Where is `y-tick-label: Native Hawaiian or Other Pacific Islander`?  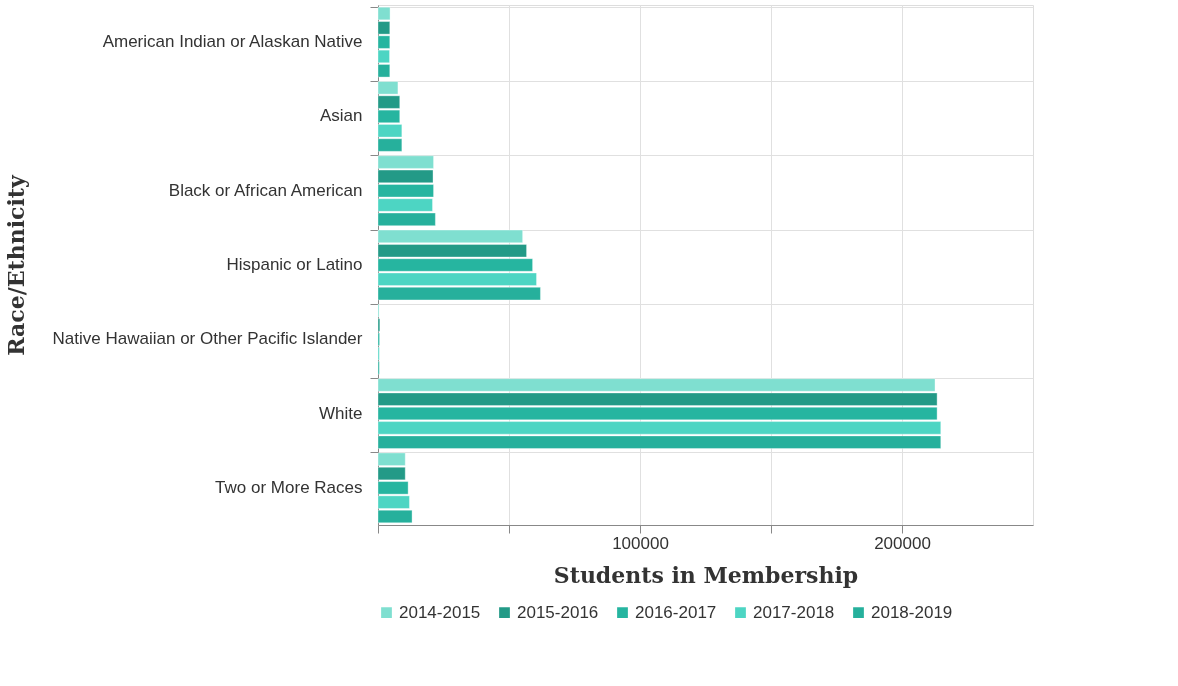
y-tick-label: Native Hawaiian or Other Pacific Islander is located at coordinates (207, 339).